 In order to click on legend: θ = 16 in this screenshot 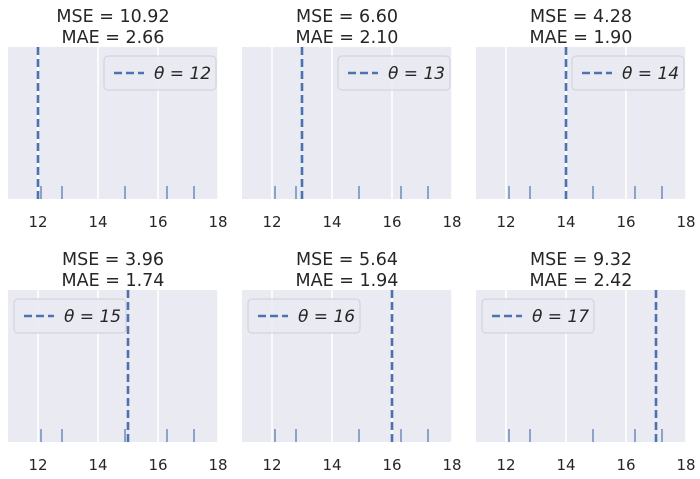, I will do `click(304, 316)`.